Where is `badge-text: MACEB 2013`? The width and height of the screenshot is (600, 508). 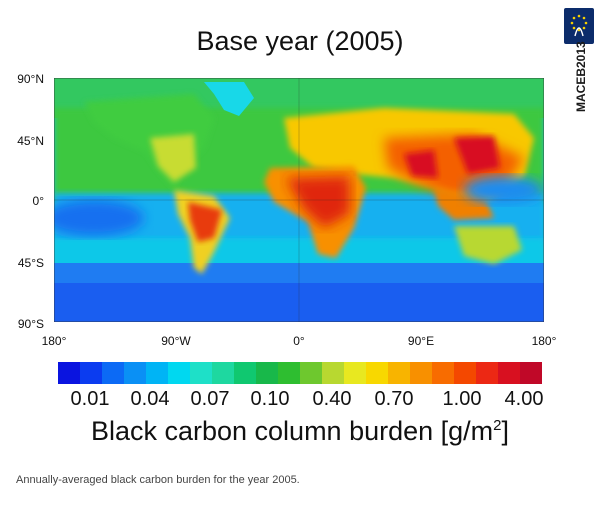 badge-text: MACEB 2013 is located at coordinates (581, 77).